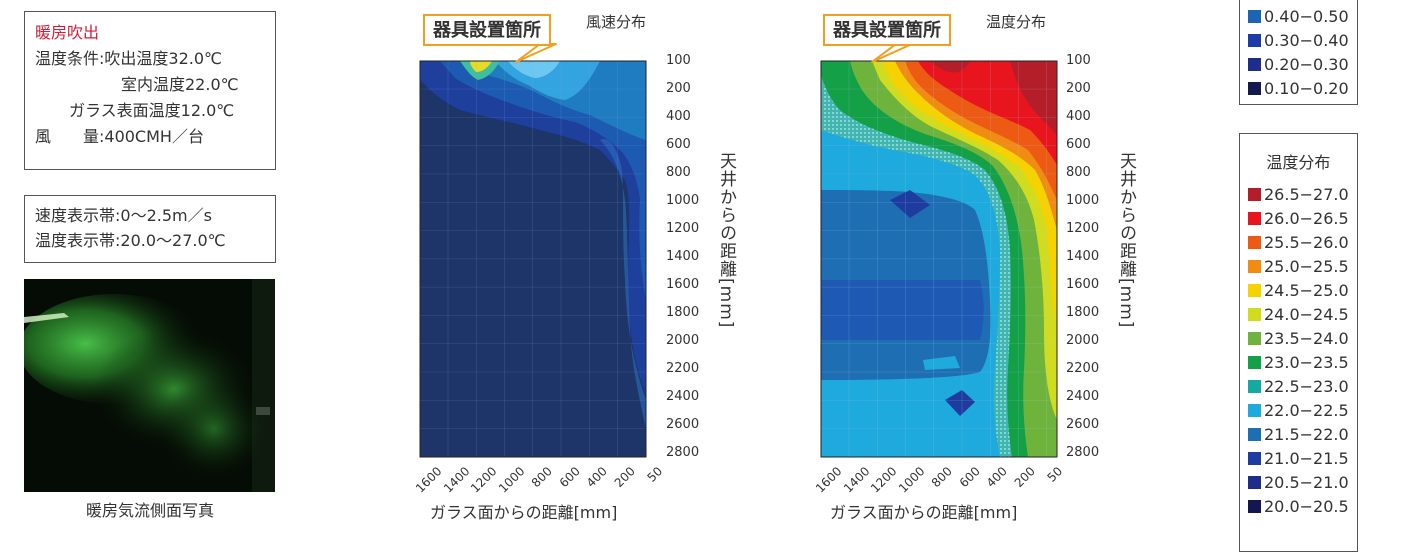 The image size is (1404, 552). I want to click on temperature-legend-label: 23.5−24.0, so click(1306, 338).